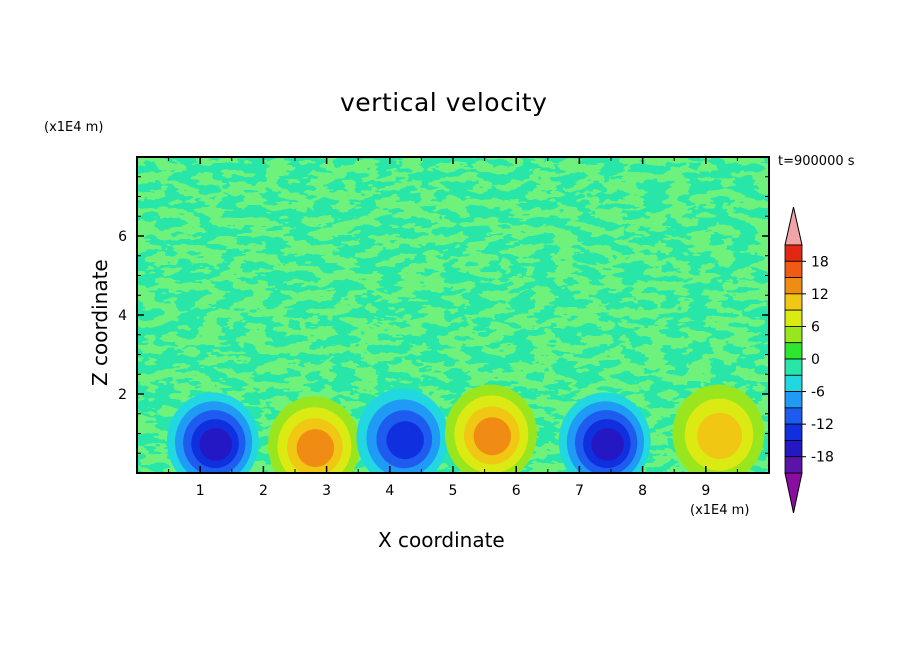 The height and width of the screenshot is (654, 904). I want to click on x-tick-label: 2, so click(263, 491).